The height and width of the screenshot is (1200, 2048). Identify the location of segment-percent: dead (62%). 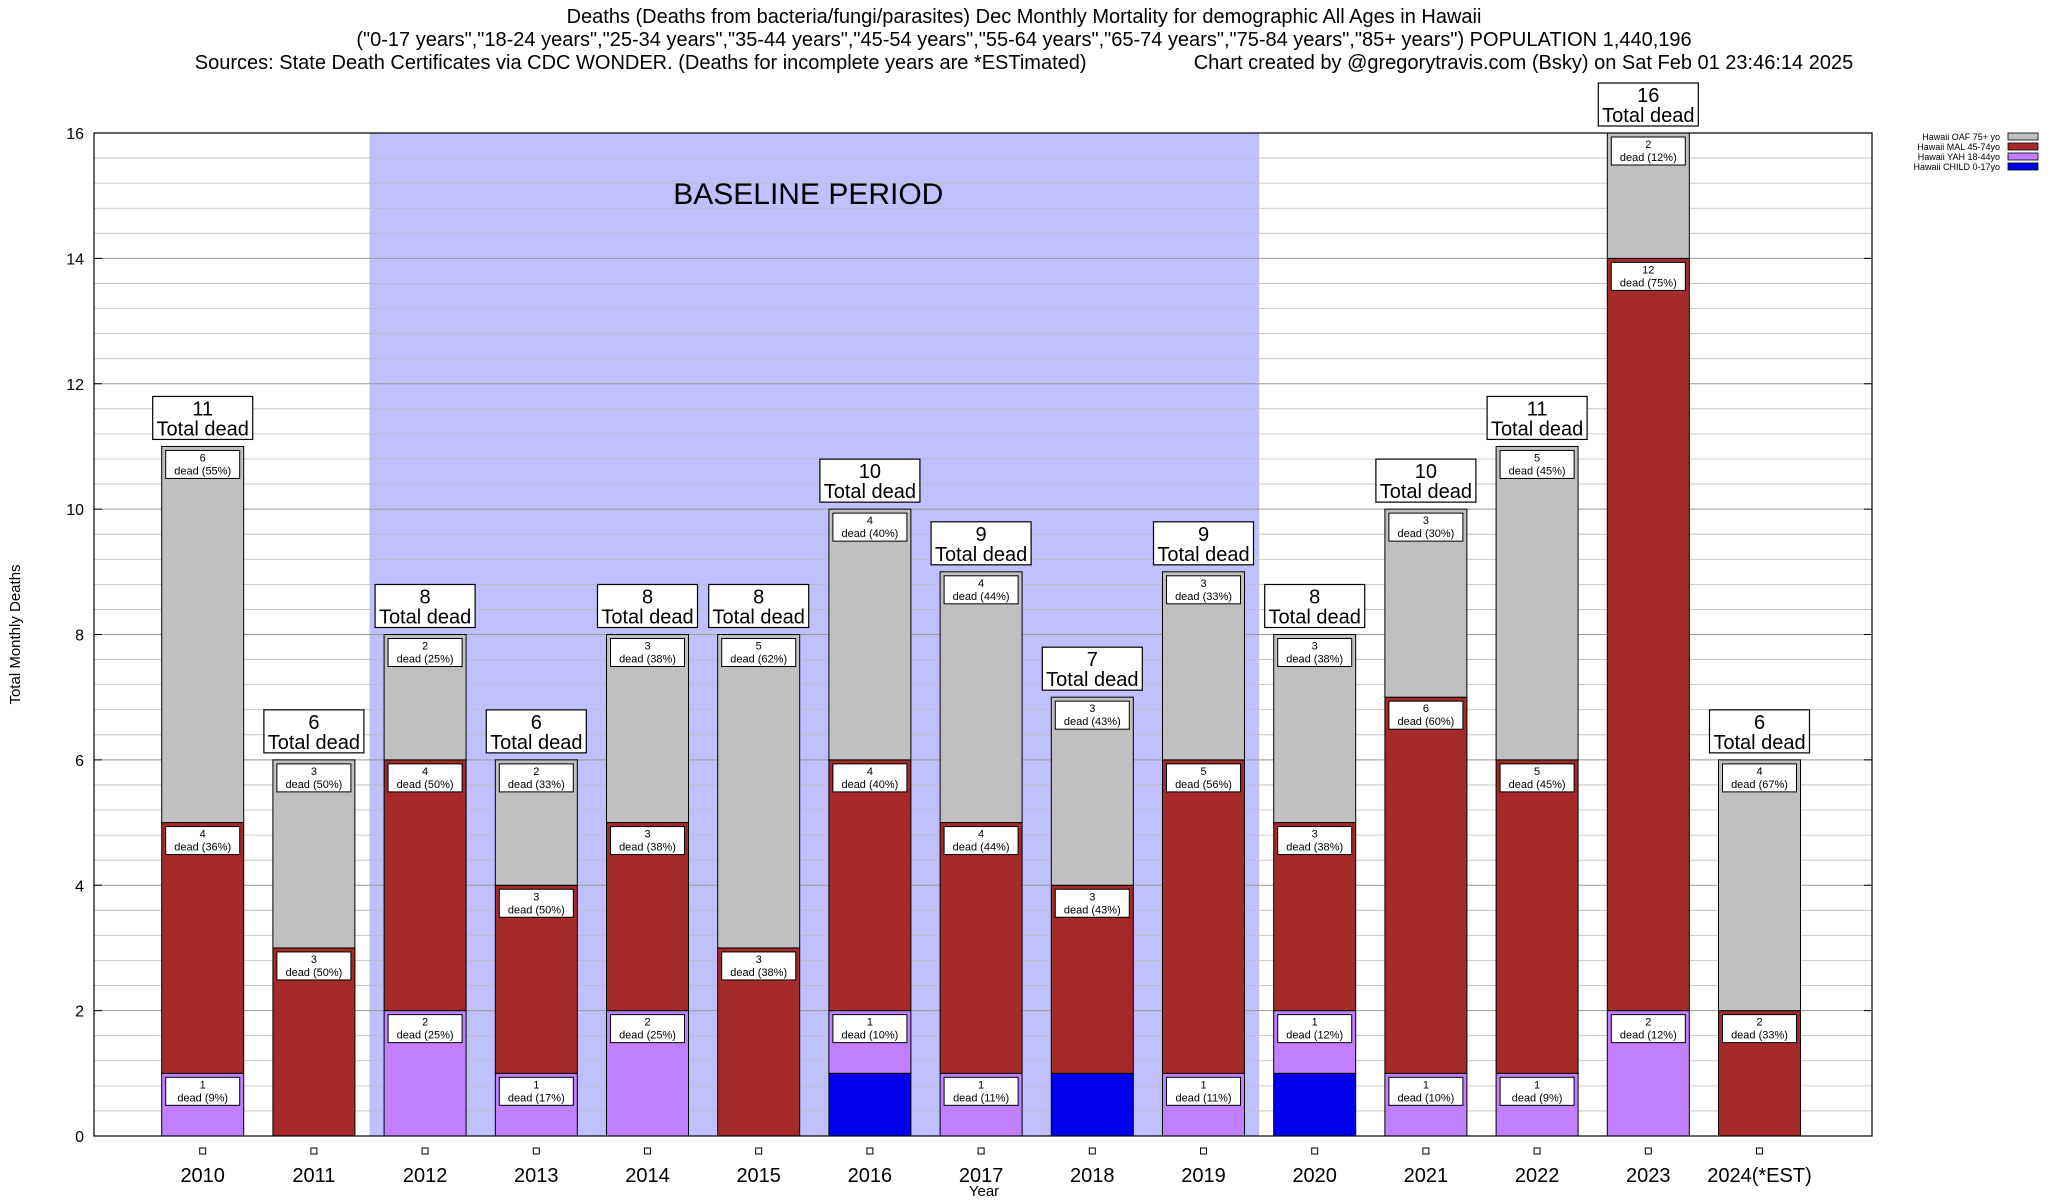
(758, 660).